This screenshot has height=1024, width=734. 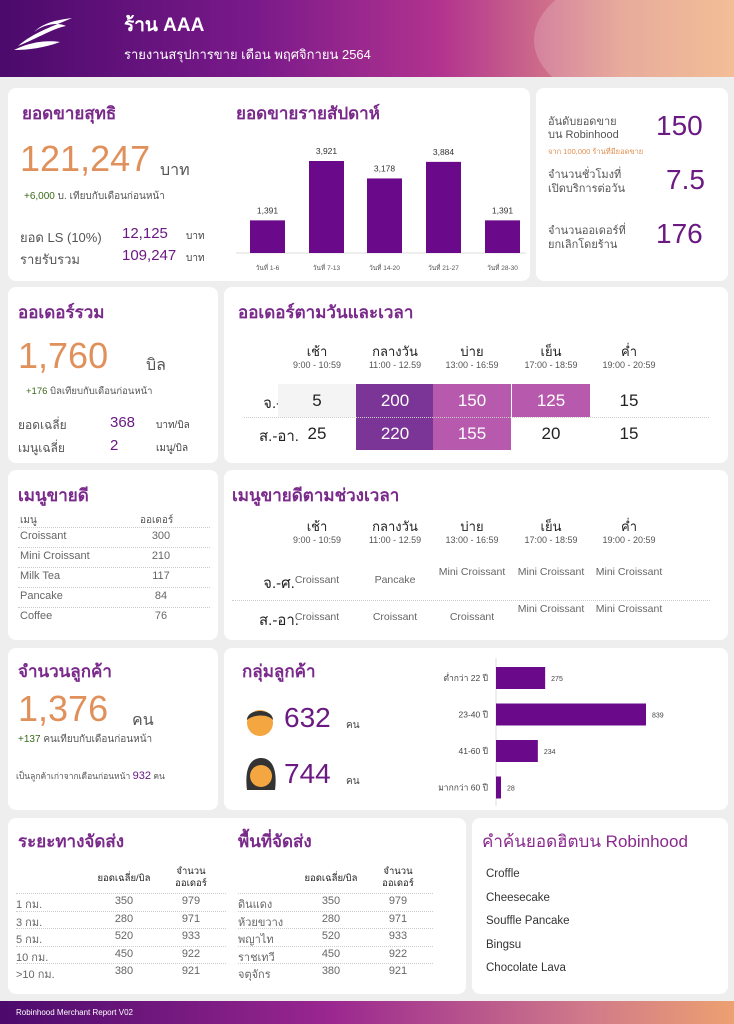 What do you see at coordinates (679, 233) in the screenshot?
I see `cancel-value: 176` at bounding box center [679, 233].